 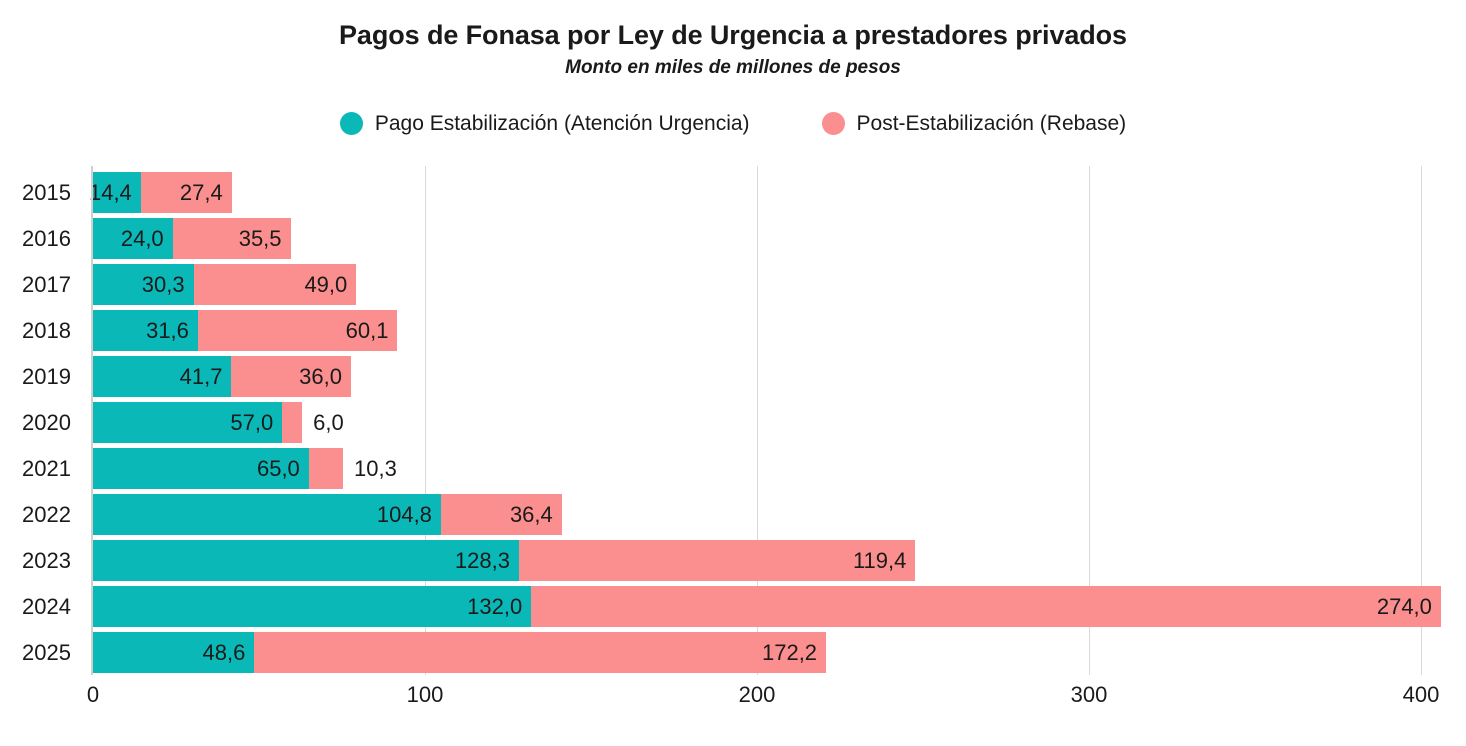 I want to click on bar-segment: 31,6, so click(x=145, y=330).